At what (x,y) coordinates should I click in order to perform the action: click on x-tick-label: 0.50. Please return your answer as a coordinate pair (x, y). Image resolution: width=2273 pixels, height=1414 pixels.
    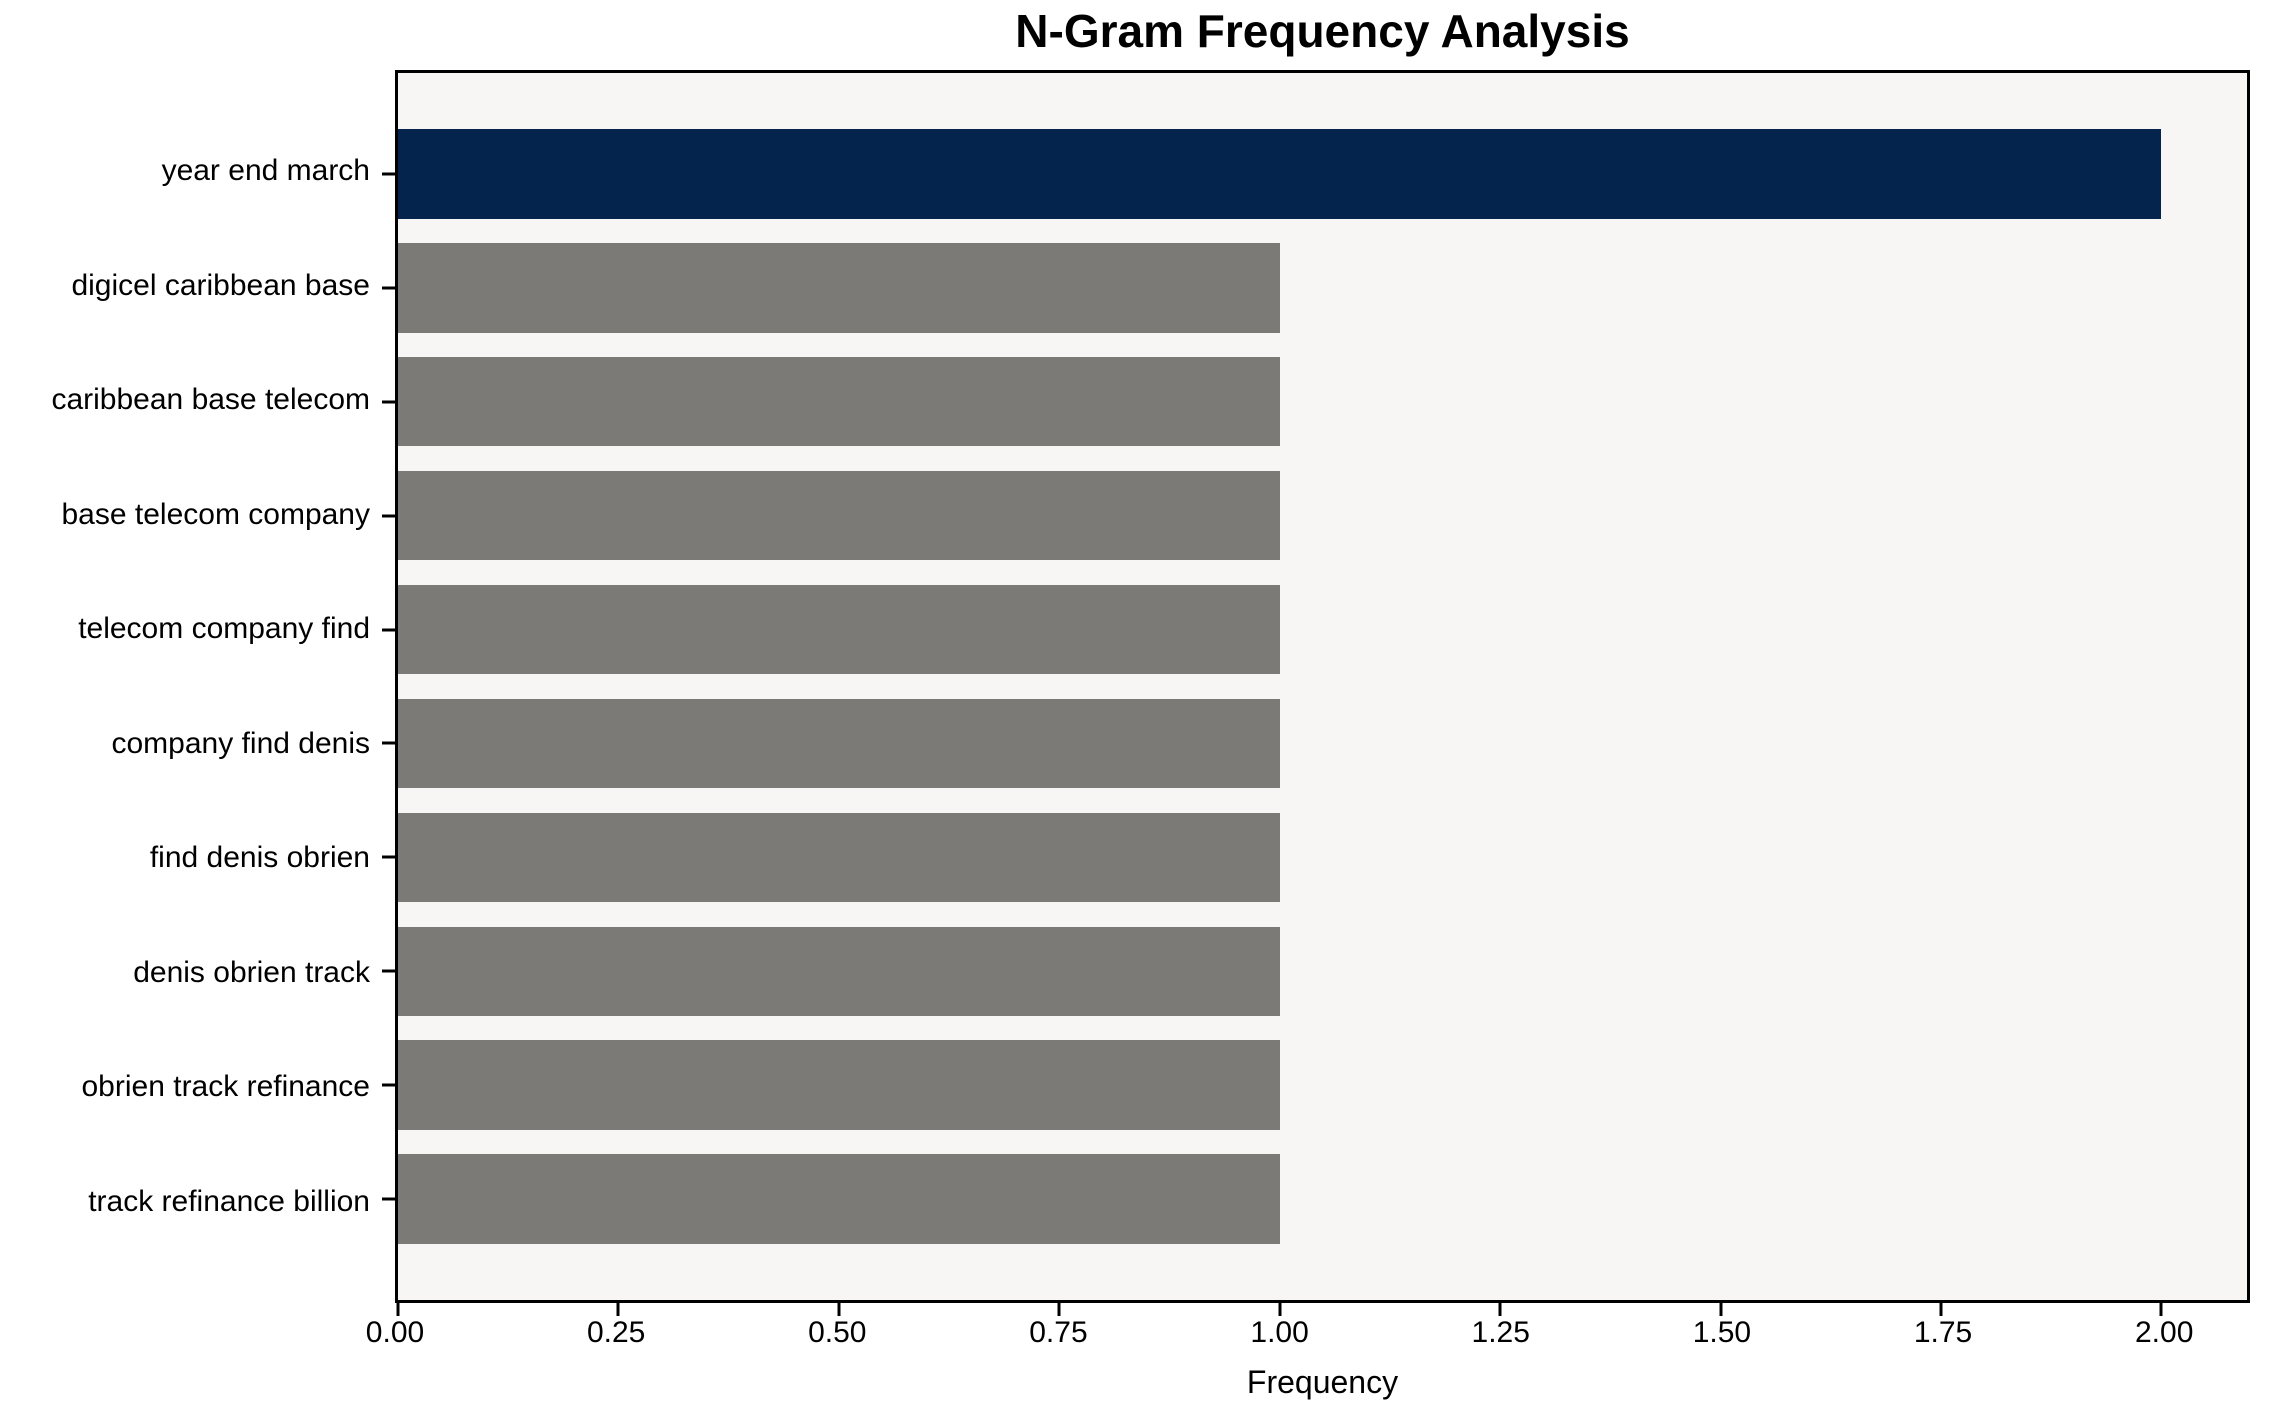
    Looking at the image, I should click on (837, 1332).